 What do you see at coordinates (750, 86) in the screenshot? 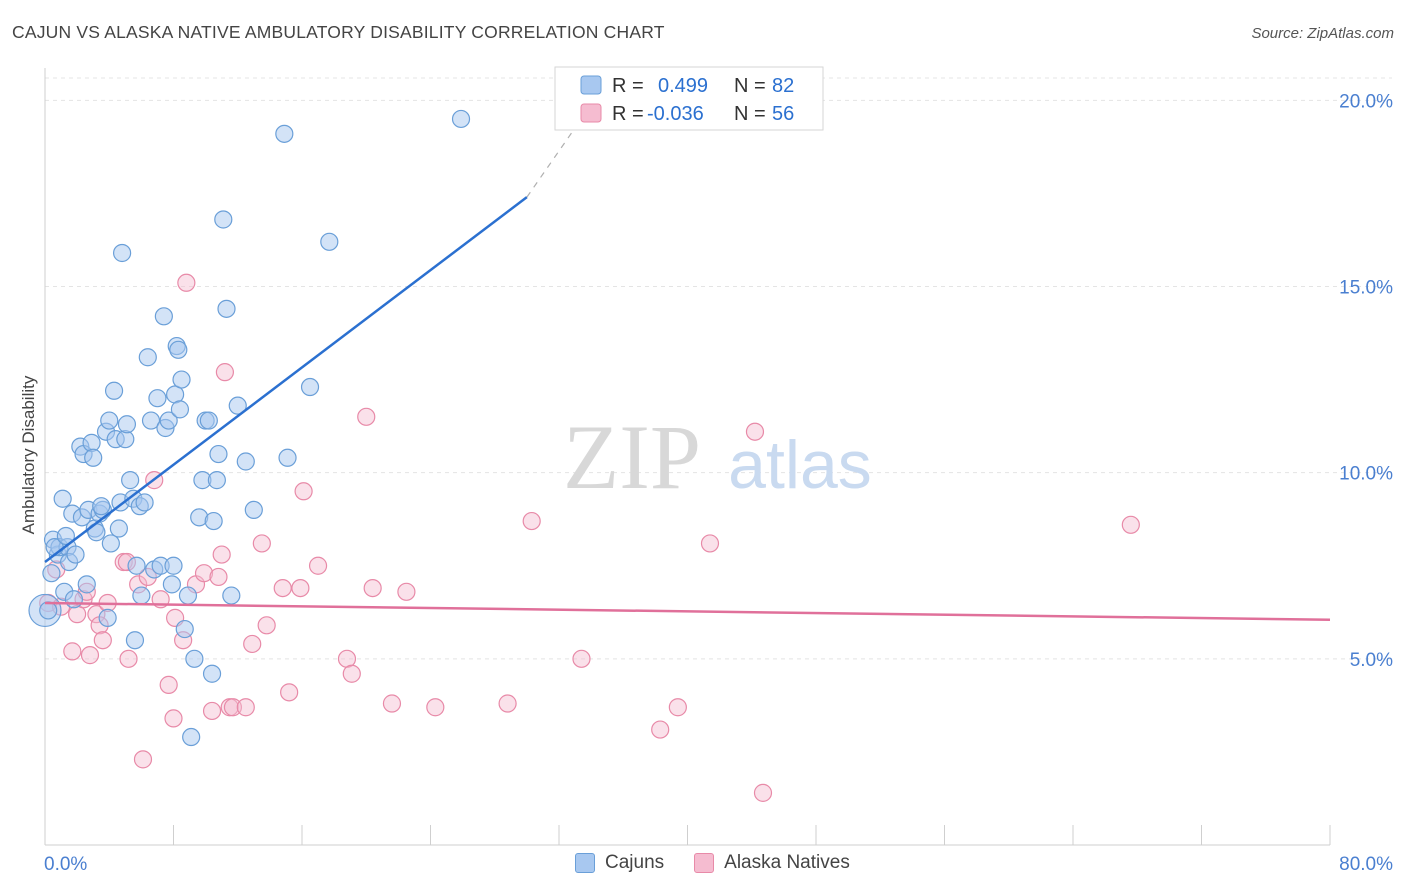
I see `n-label-1: N =` at bounding box center [750, 86].